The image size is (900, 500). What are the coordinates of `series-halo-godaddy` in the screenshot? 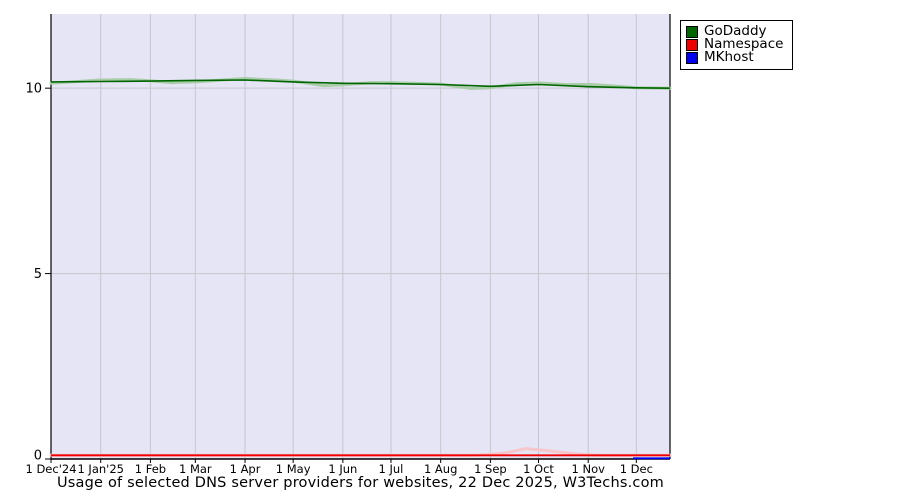 It's located at (360, 83).